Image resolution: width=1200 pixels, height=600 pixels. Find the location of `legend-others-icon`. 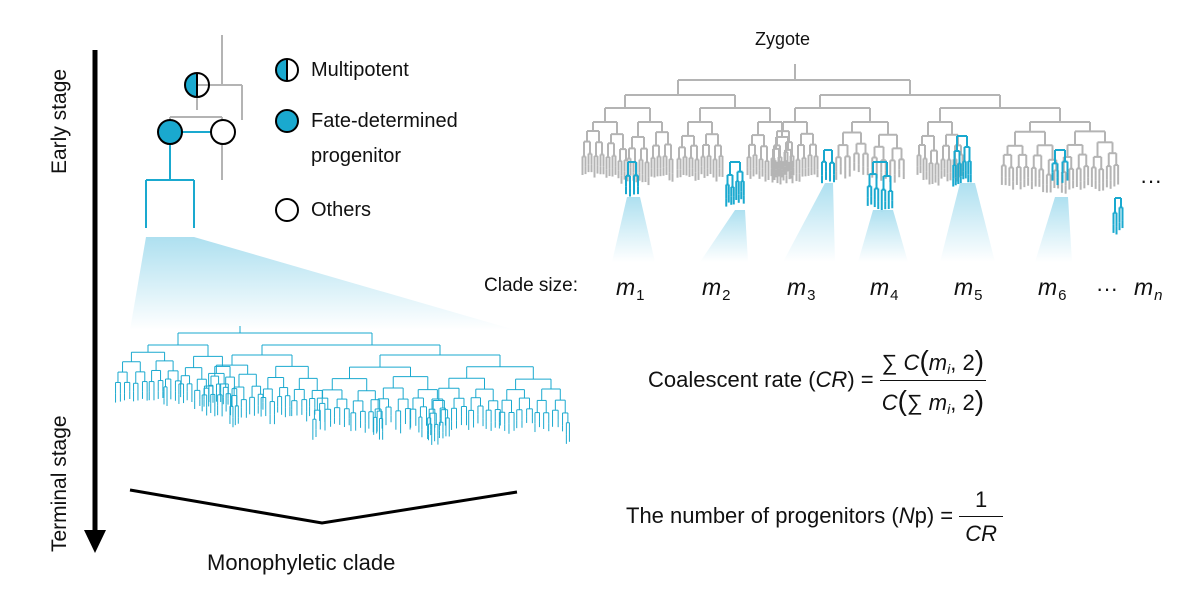

legend-others-icon is located at coordinates (287, 210).